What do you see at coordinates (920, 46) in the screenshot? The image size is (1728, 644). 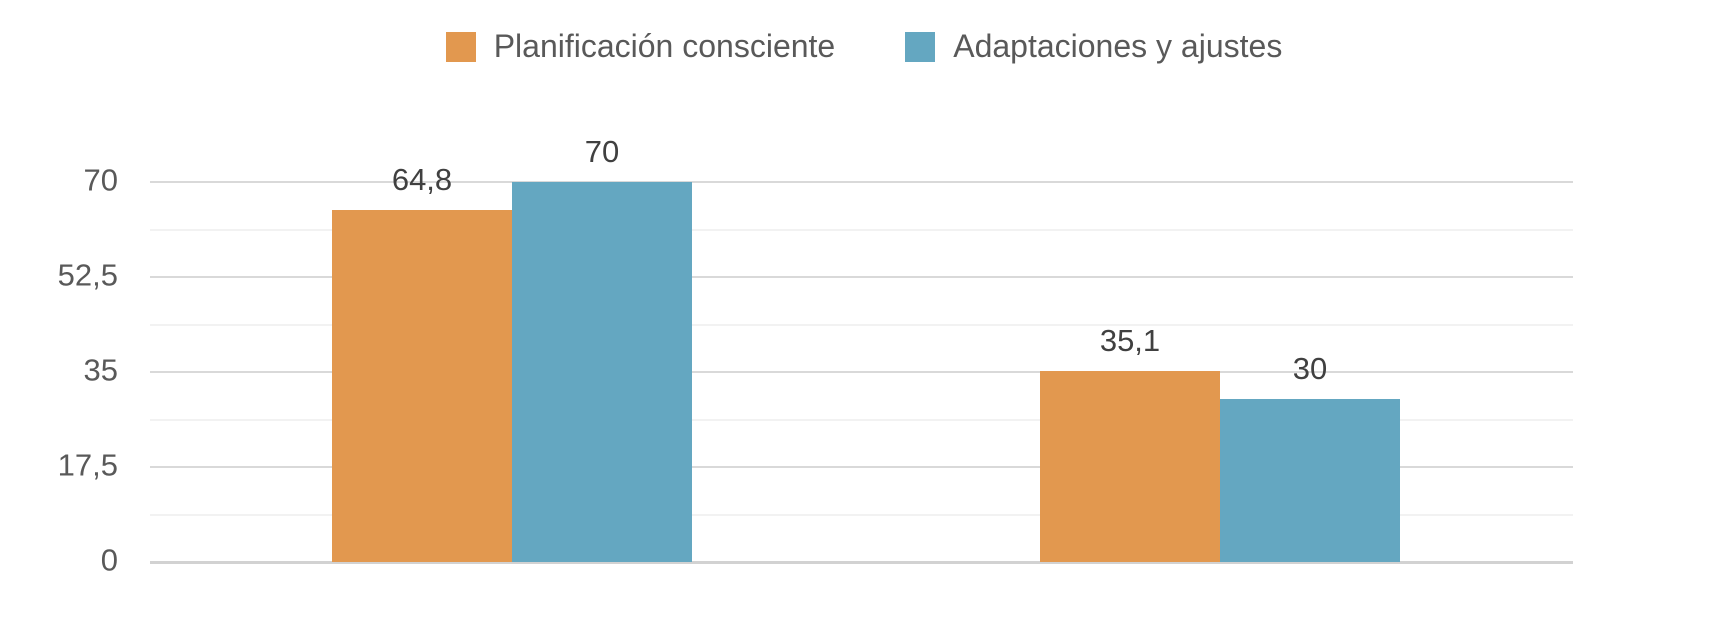 I see `legend-swatch-blue-icon` at bounding box center [920, 46].